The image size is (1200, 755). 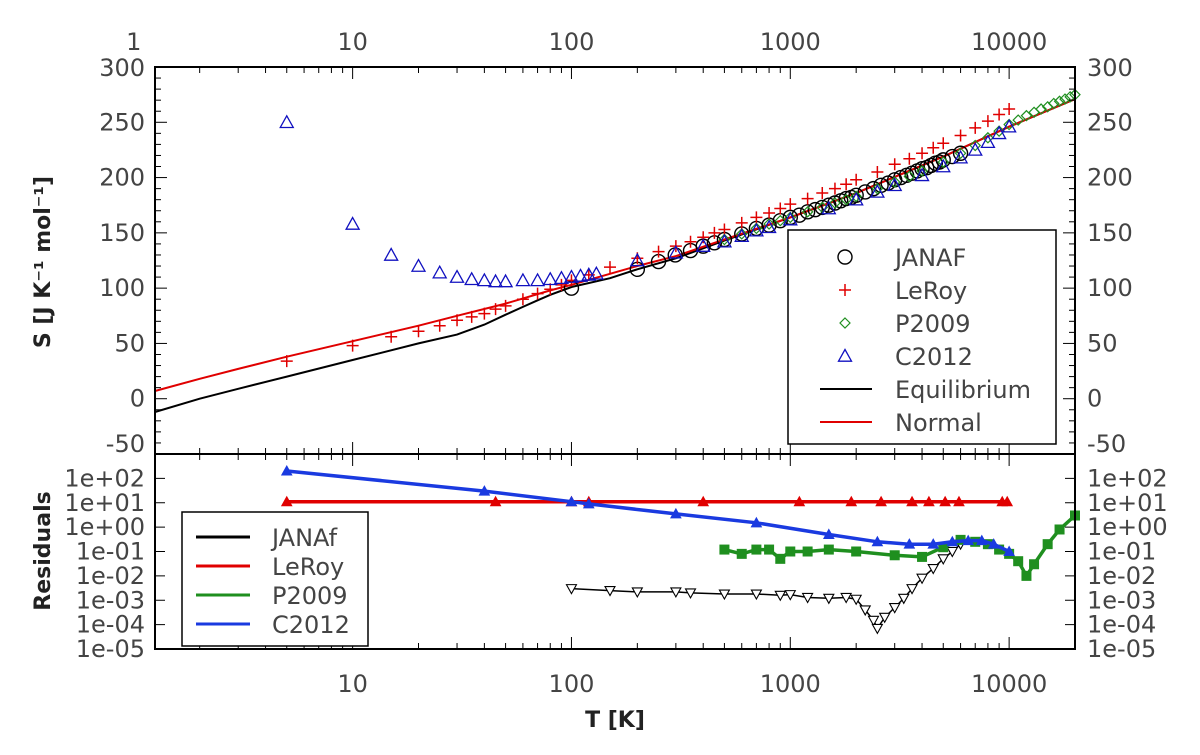 What do you see at coordinates (865, 192) in the screenshot?
I see `janaf-point` at bounding box center [865, 192].